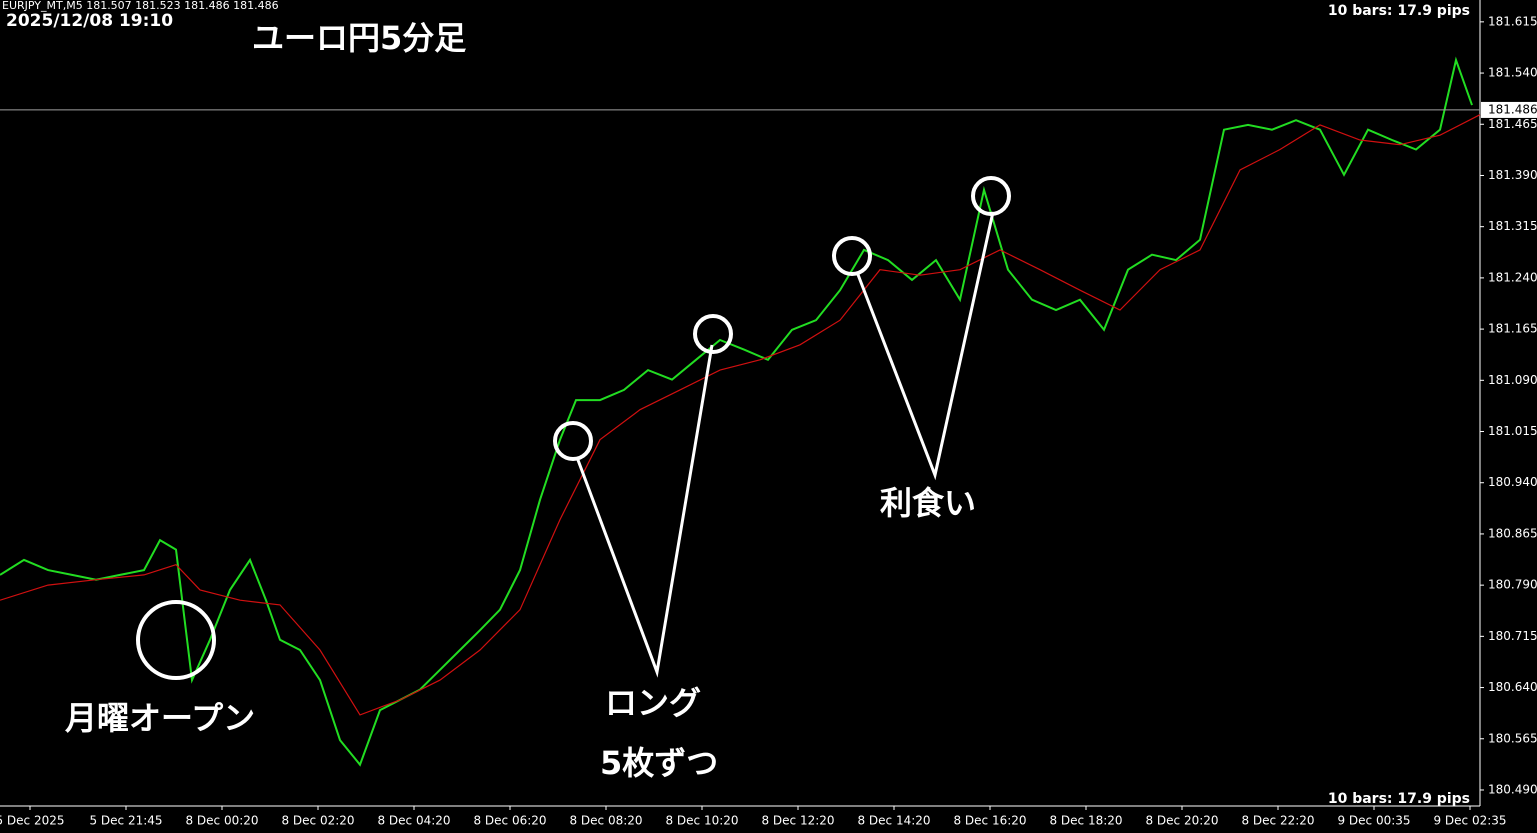  What do you see at coordinates (659, 763) in the screenshot?
I see `annotation: 5枚ずつ` at bounding box center [659, 763].